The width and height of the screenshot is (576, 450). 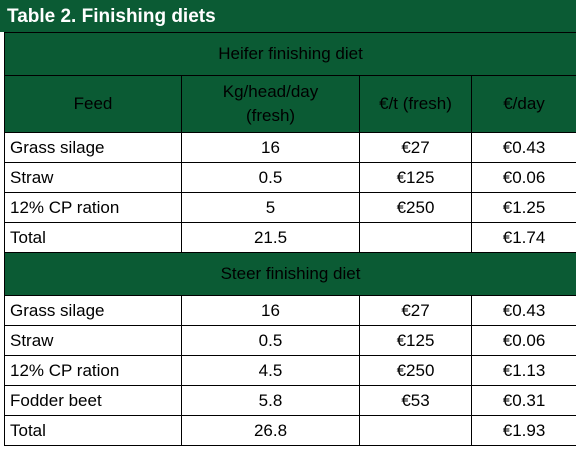 What do you see at coordinates (523, 207) in the screenshot?
I see `cell-cost: €1.25` at bounding box center [523, 207].